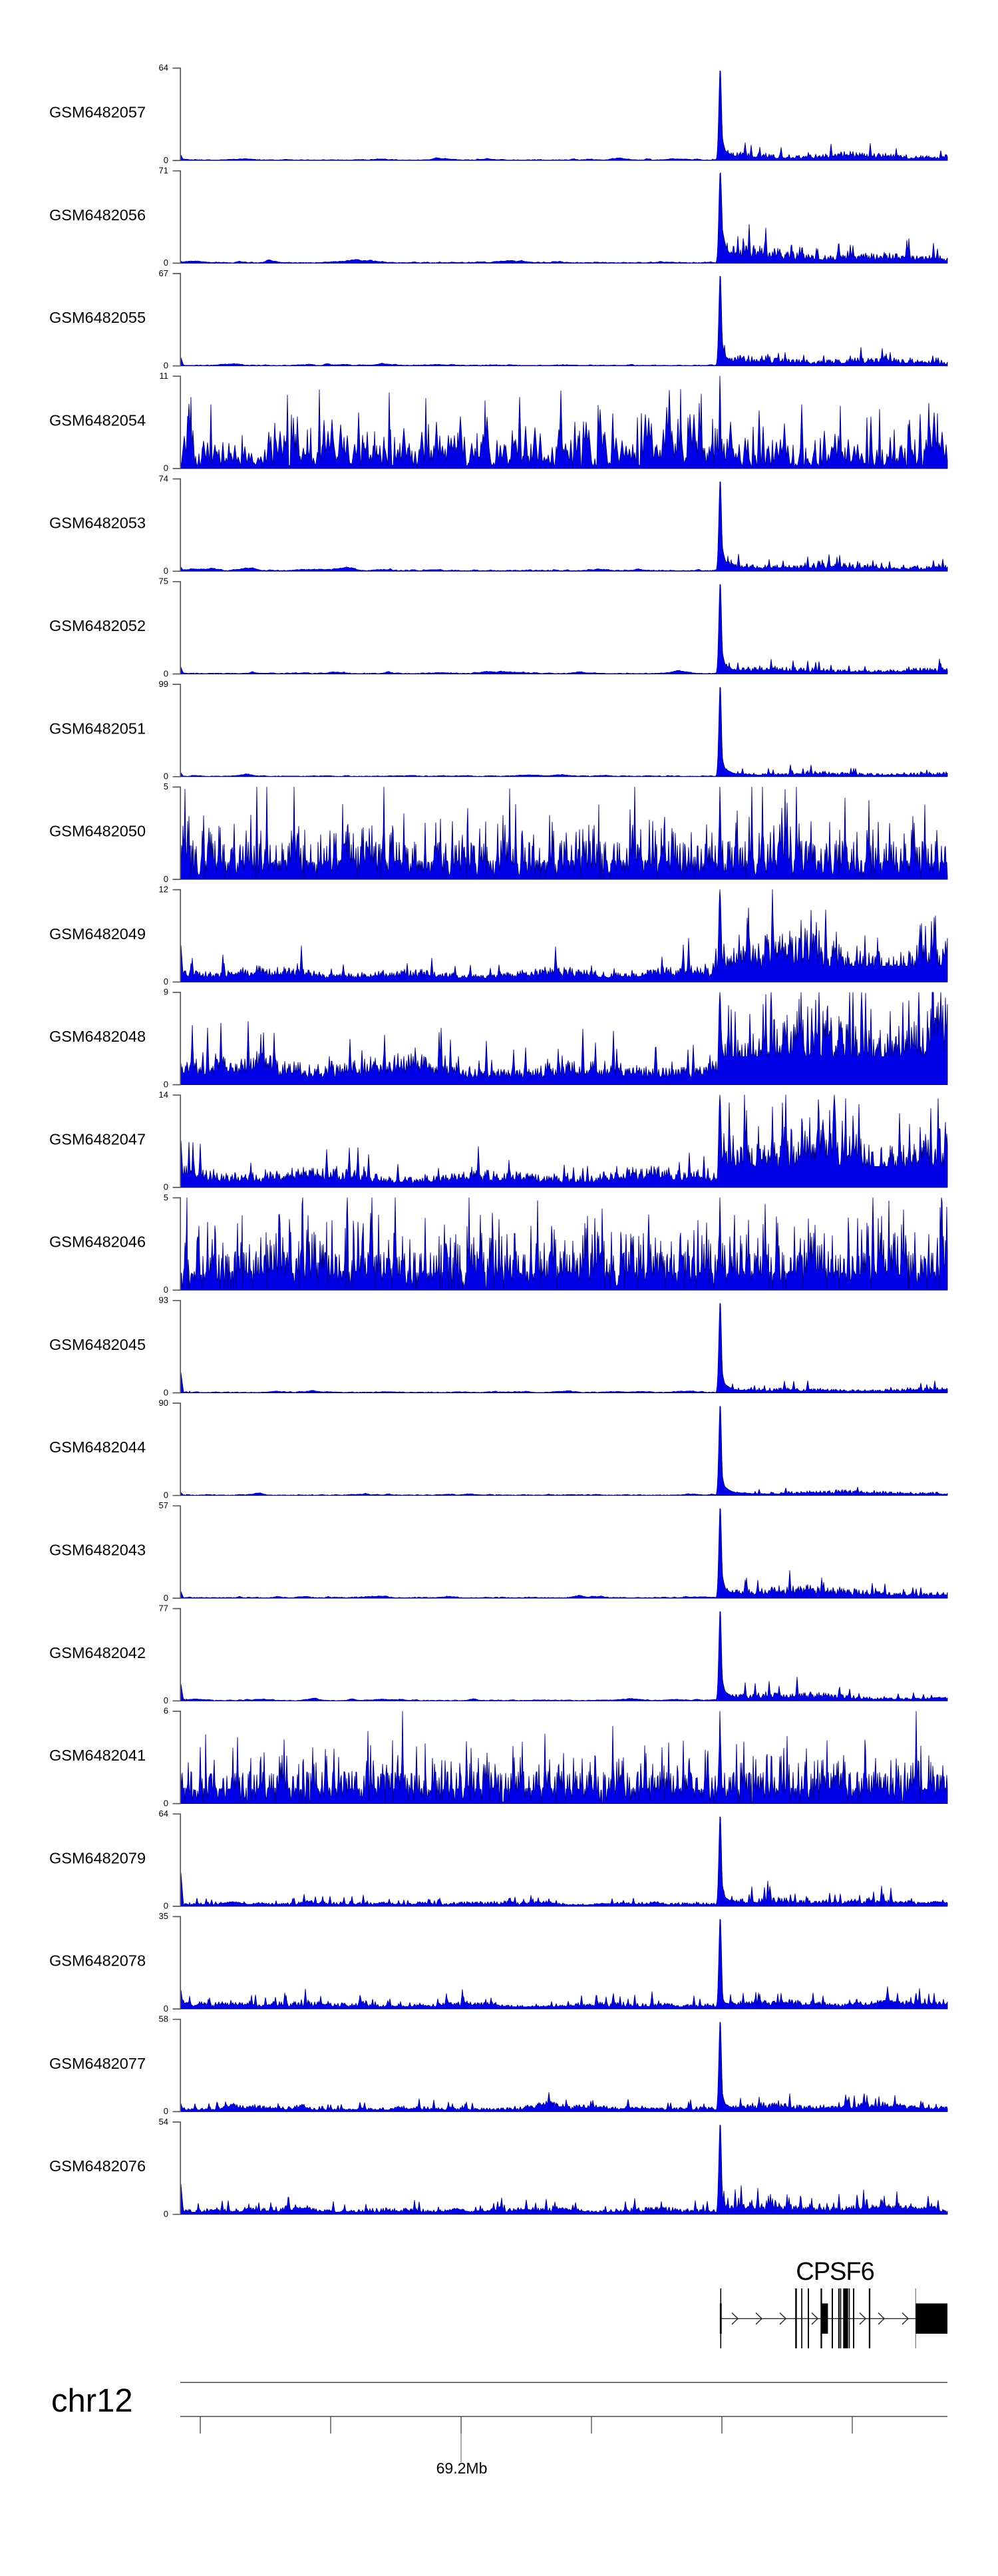 The image size is (998, 2576). What do you see at coordinates (97, 523) in the screenshot?
I see `svg-text: GSM6482053` at bounding box center [97, 523].